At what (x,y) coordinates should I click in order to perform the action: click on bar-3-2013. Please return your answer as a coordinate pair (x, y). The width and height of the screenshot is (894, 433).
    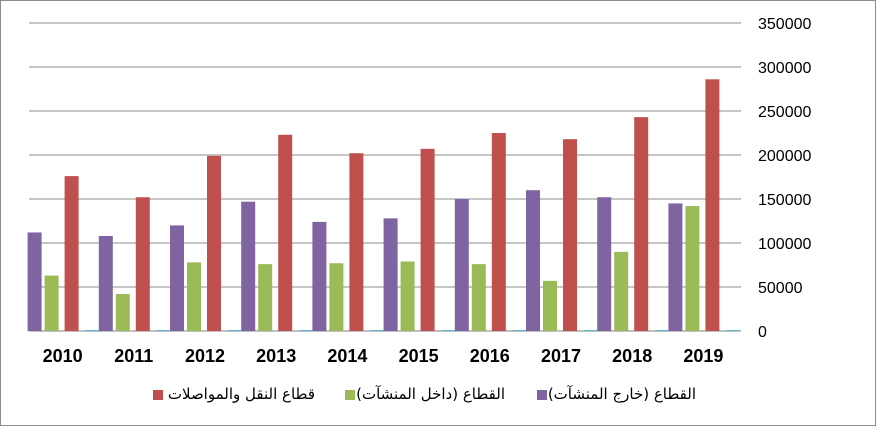
    Looking at the image, I should click on (285, 232).